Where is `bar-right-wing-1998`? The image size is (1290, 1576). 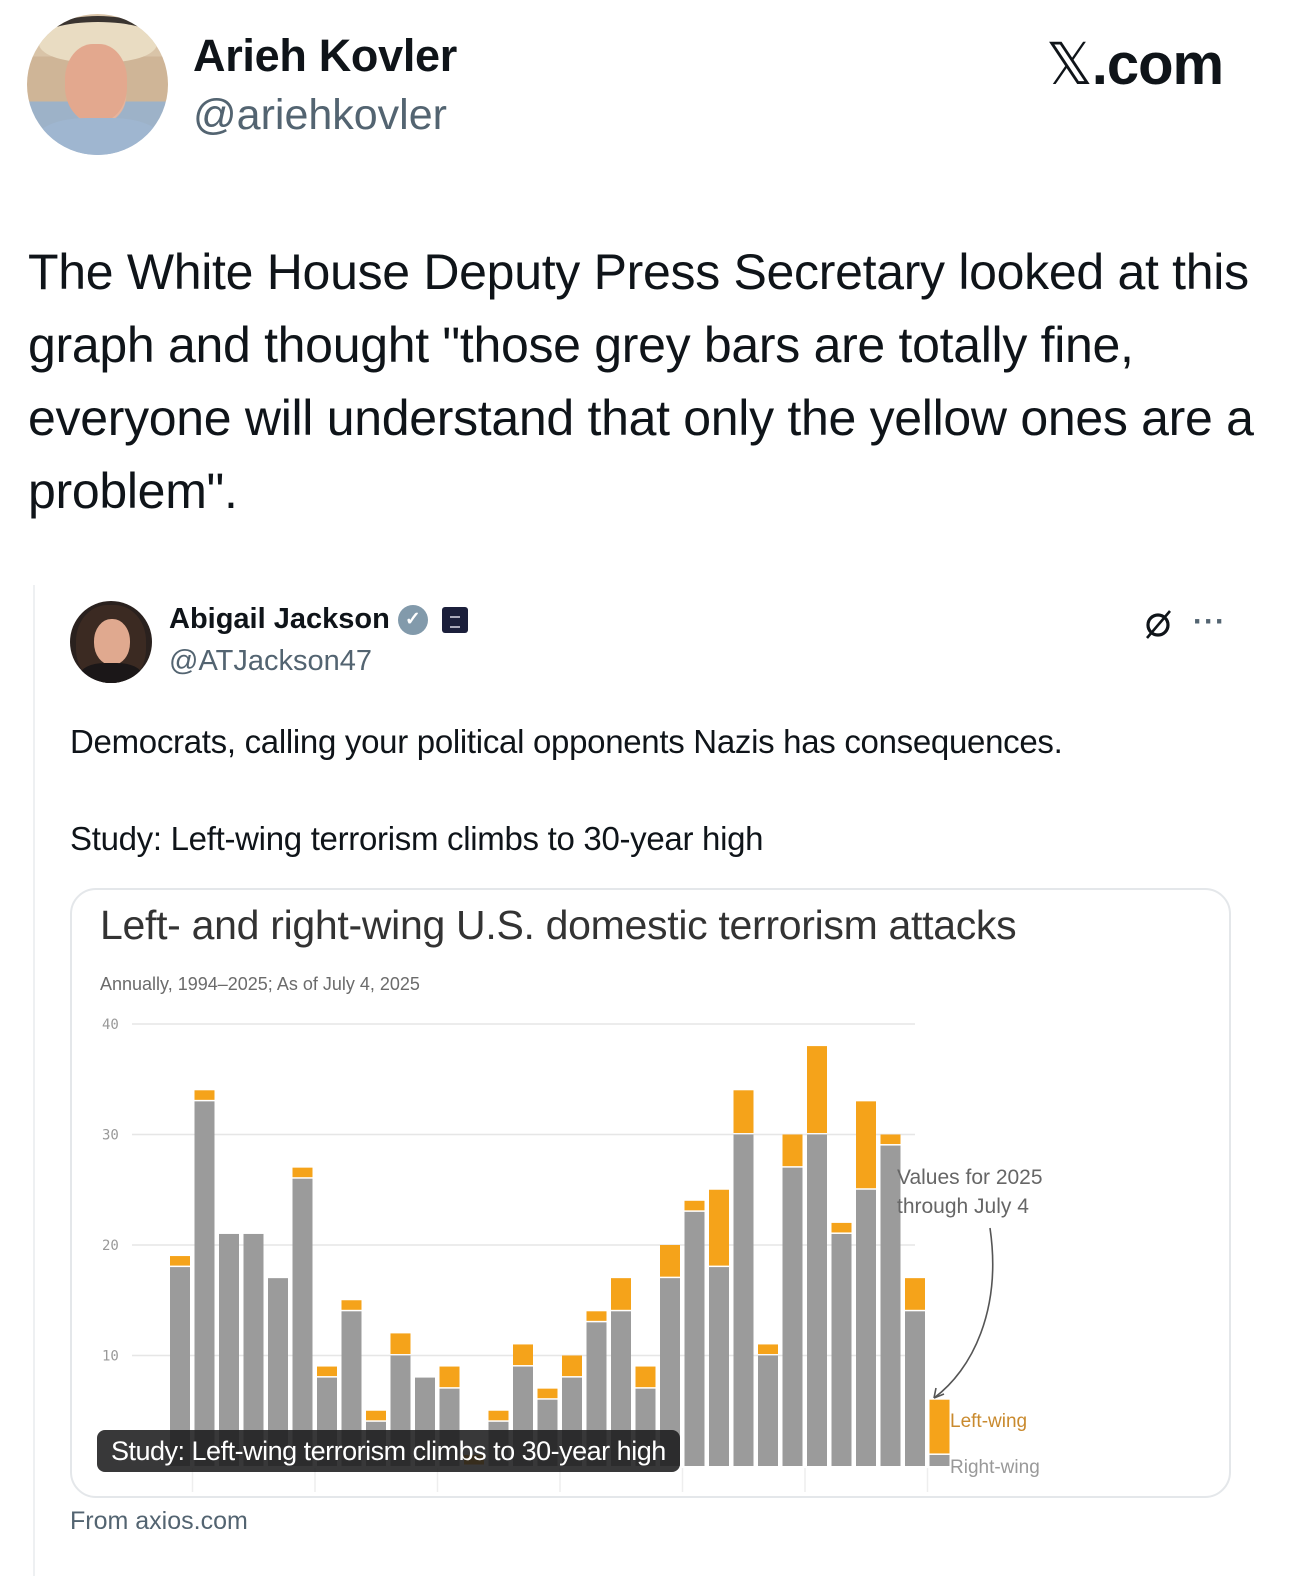
bar-right-wing-1998 is located at coordinates (278, 1372).